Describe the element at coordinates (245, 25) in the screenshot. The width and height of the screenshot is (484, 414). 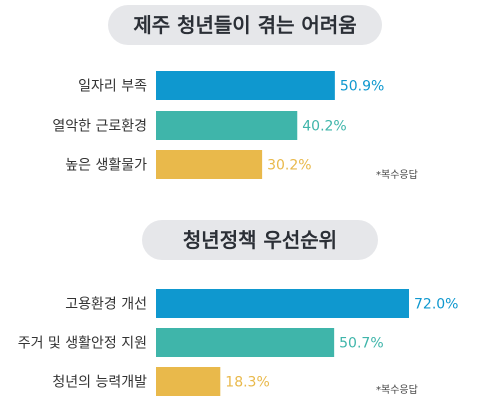
I see `chart-title: 제주 청년들이 겪는 어려움` at that location.